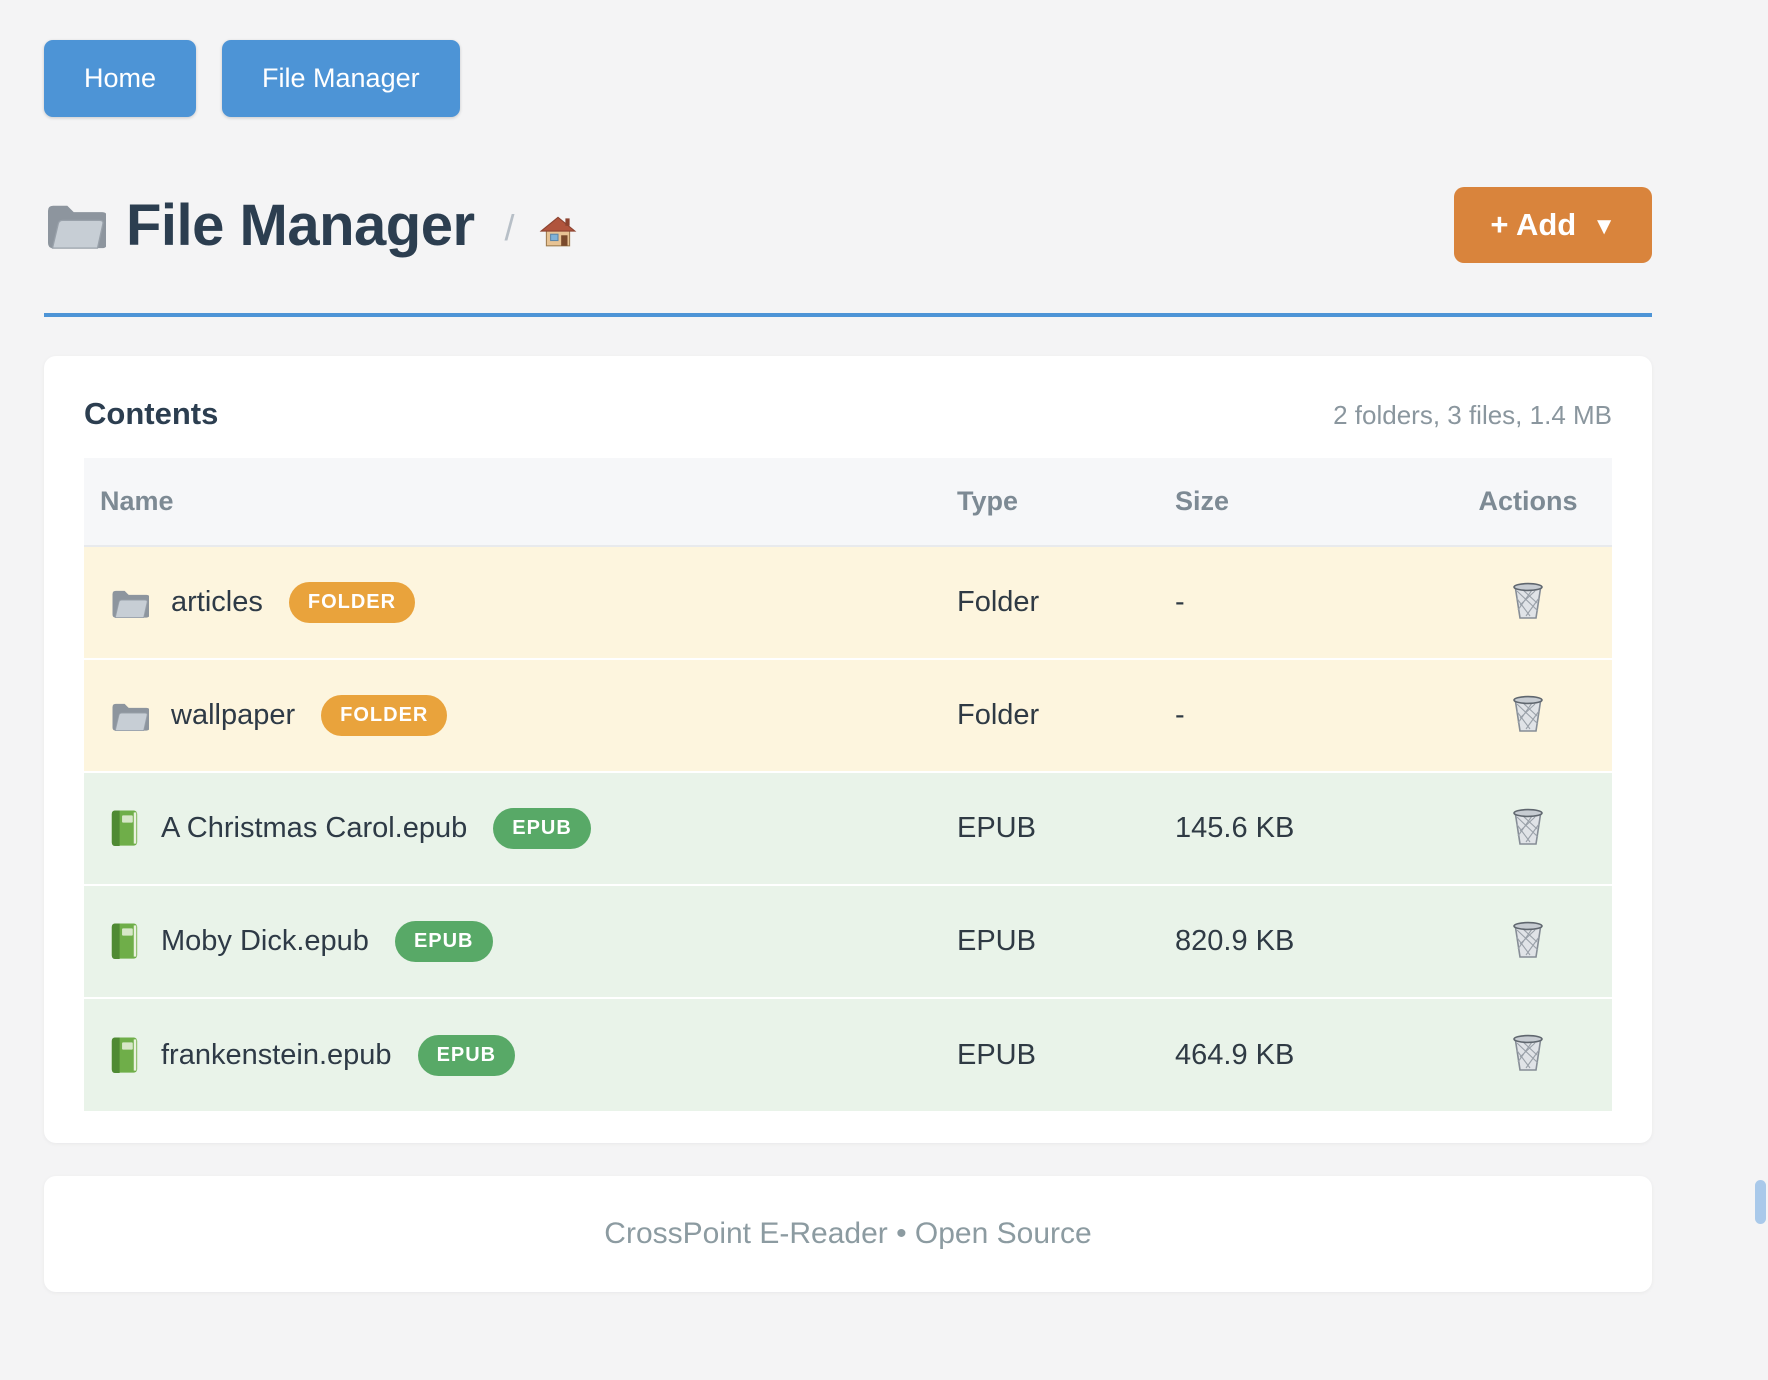 The height and width of the screenshot is (1380, 1768). Describe the element at coordinates (1533, 224) in the screenshot. I see `add-button-label: + Add` at that location.